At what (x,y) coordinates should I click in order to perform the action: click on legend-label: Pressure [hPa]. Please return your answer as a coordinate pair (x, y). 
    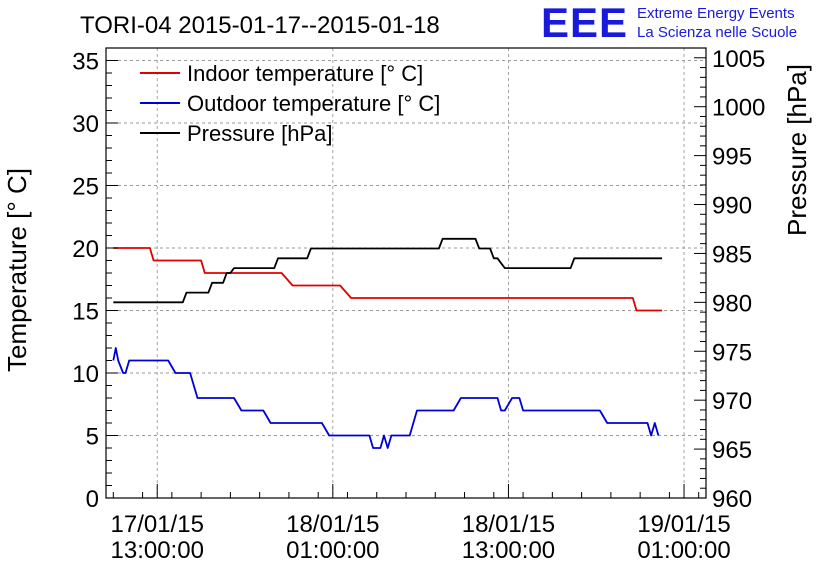
    Looking at the image, I should click on (260, 133).